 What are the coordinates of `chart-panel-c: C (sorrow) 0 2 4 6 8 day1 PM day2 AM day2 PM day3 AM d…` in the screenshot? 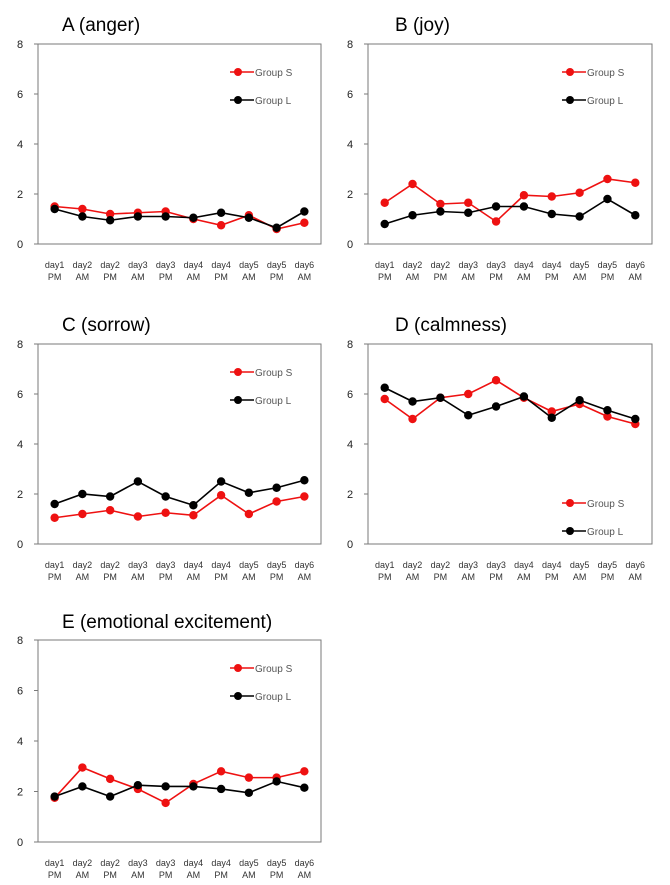 It's located at (169, 448).